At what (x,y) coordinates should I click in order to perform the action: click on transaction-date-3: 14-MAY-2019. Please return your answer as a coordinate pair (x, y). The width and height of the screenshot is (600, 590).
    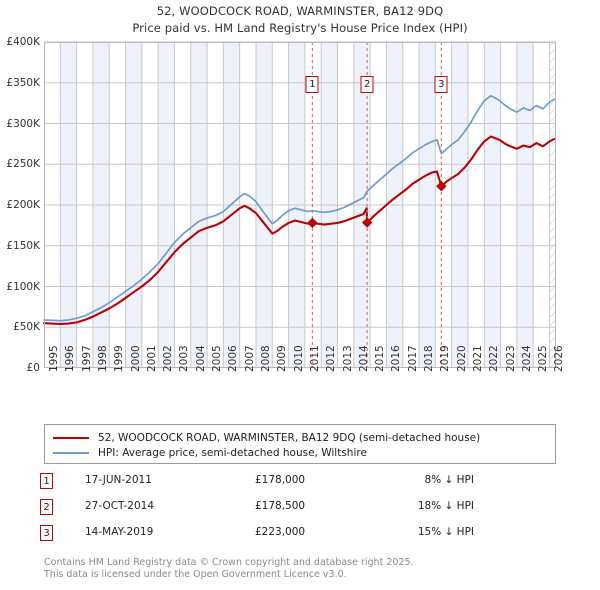
    Looking at the image, I should click on (119, 532).